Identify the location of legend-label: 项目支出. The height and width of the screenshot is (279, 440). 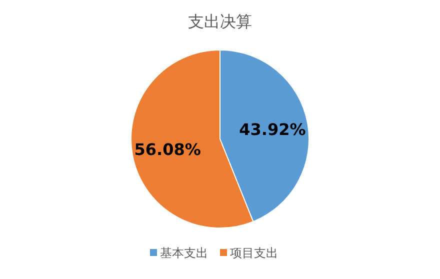
(254, 253).